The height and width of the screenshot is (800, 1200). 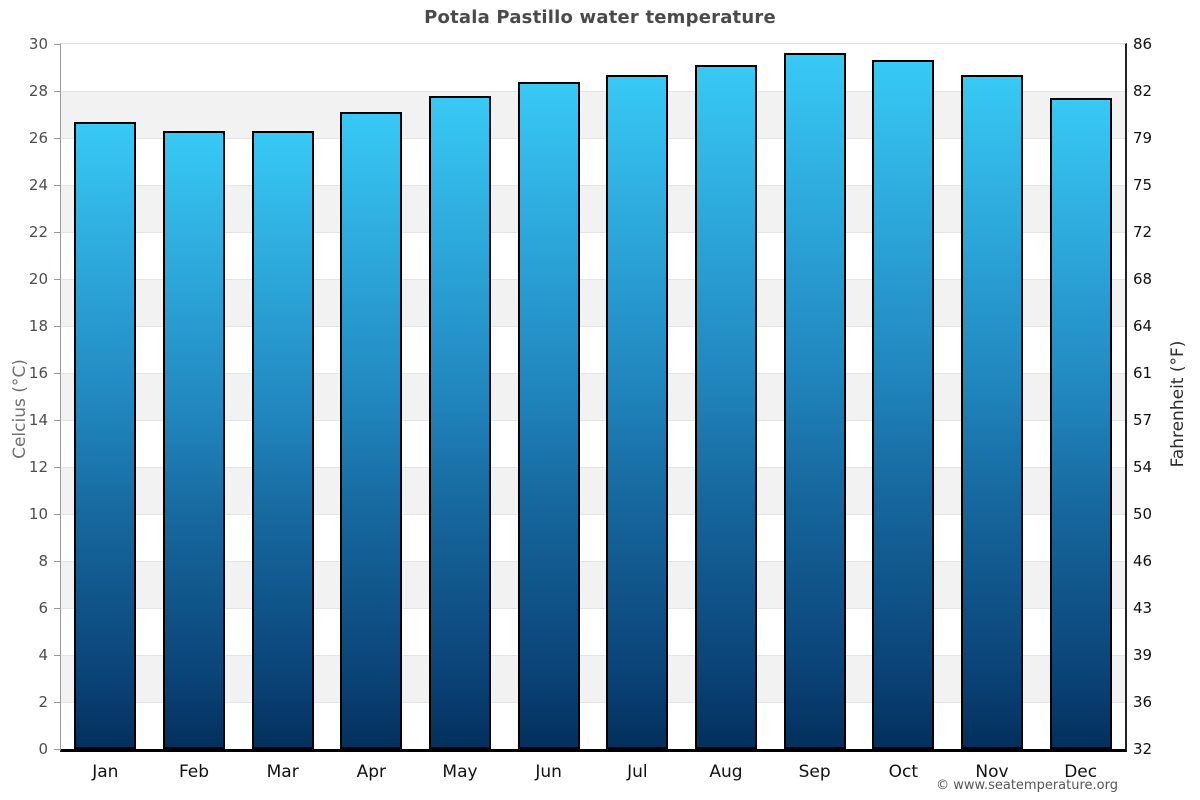 What do you see at coordinates (992, 772) in the screenshot?
I see `x-tick-label-nov: Nov` at bounding box center [992, 772].